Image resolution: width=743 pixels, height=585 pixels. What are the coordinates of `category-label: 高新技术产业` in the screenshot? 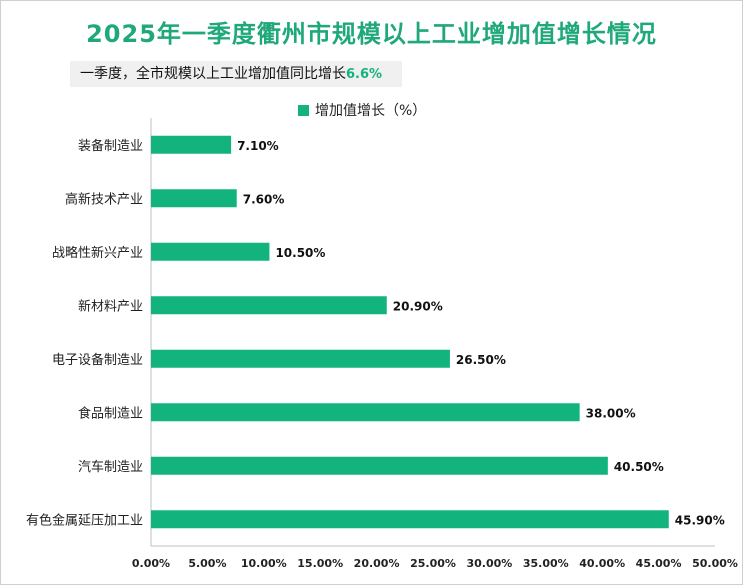 It's located at (104, 199).